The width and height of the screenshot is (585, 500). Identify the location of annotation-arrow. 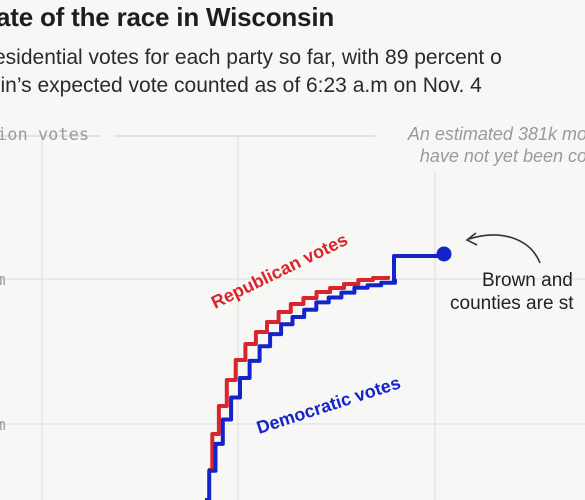
(504, 249).